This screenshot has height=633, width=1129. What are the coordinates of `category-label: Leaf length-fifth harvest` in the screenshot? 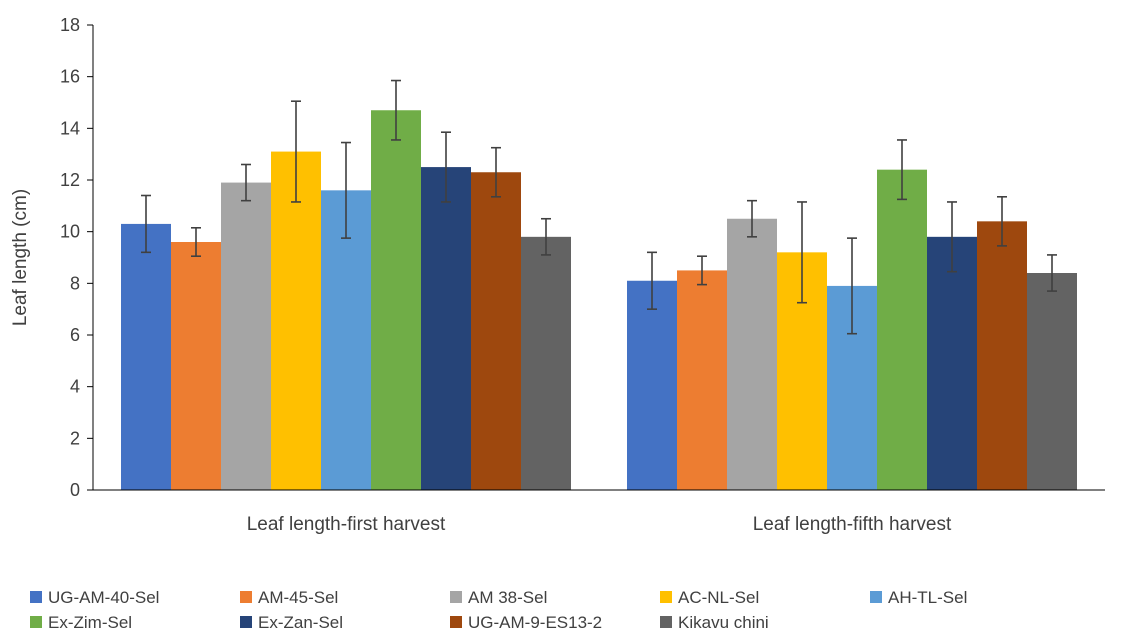 It's located at (852, 524).